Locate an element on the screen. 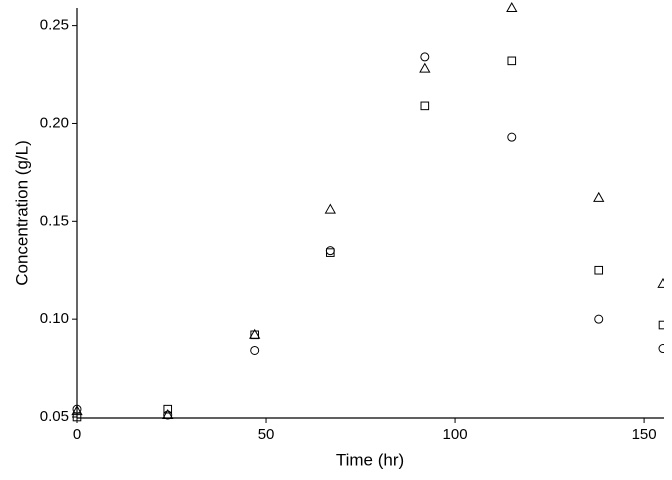 The image size is (672, 480). y-tick-label: 0.25 is located at coordinates (54, 25).